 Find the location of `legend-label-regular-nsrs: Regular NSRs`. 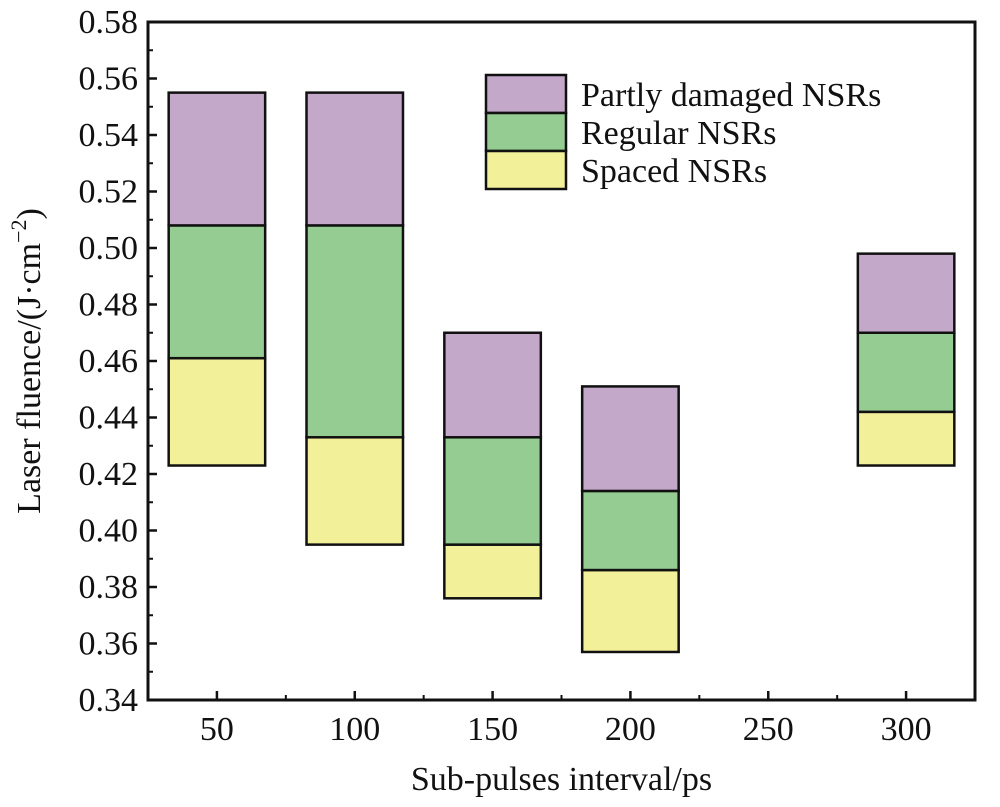

legend-label-regular-nsrs: Regular NSRs is located at coordinates (679, 133).